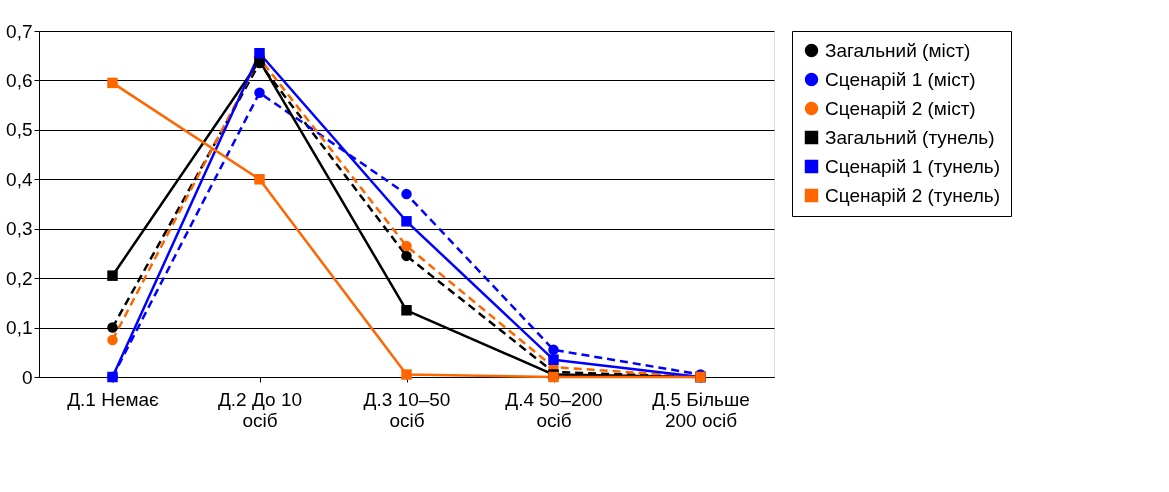 This screenshot has height=492, width=1169. Describe the element at coordinates (913, 166) in the screenshot. I see `legend-label: Сценарій 1 (тунель)` at that location.